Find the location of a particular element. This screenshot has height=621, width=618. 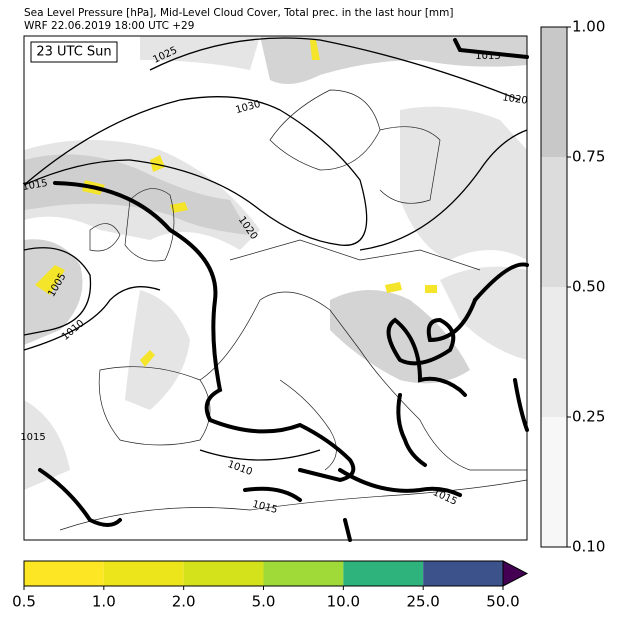

colorbar-label: 5.0 is located at coordinates (264, 602).